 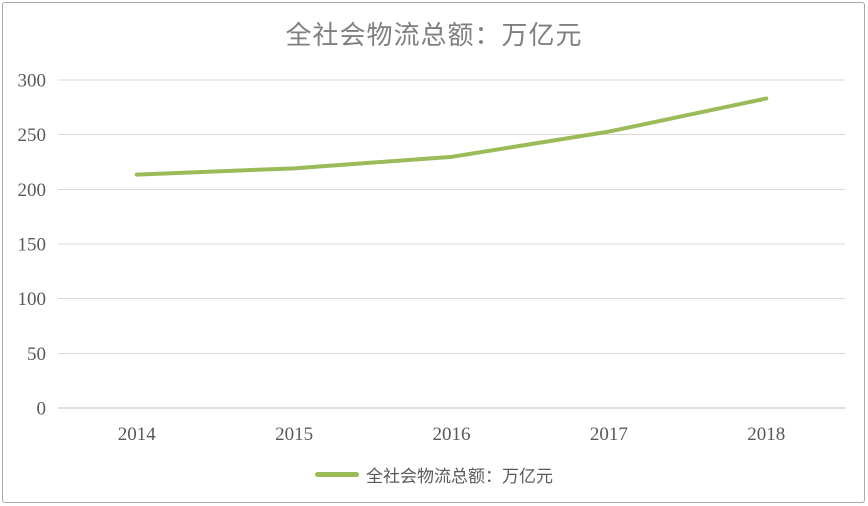 What do you see at coordinates (32, 135) in the screenshot?
I see `y-tick-label: 250` at bounding box center [32, 135].